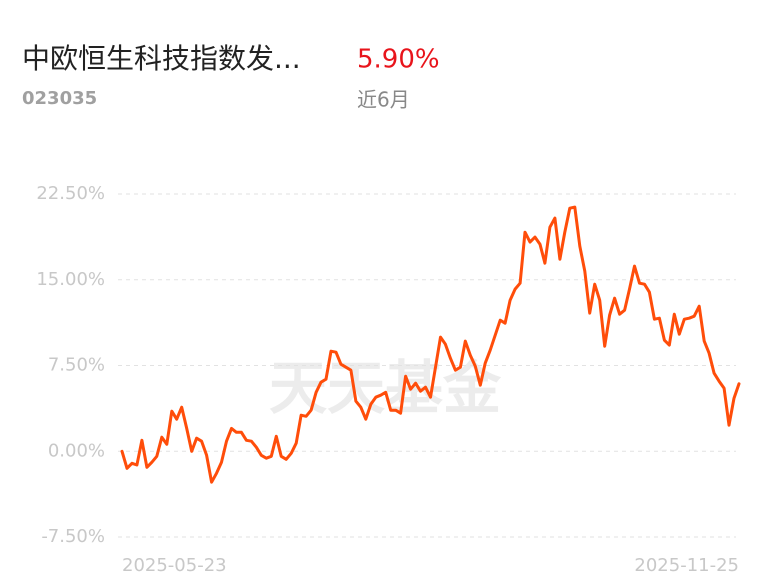 Image resolution: width=768 pixels, height=587 pixels. I want to click on y-tick-label: 7.50%, so click(76, 365).